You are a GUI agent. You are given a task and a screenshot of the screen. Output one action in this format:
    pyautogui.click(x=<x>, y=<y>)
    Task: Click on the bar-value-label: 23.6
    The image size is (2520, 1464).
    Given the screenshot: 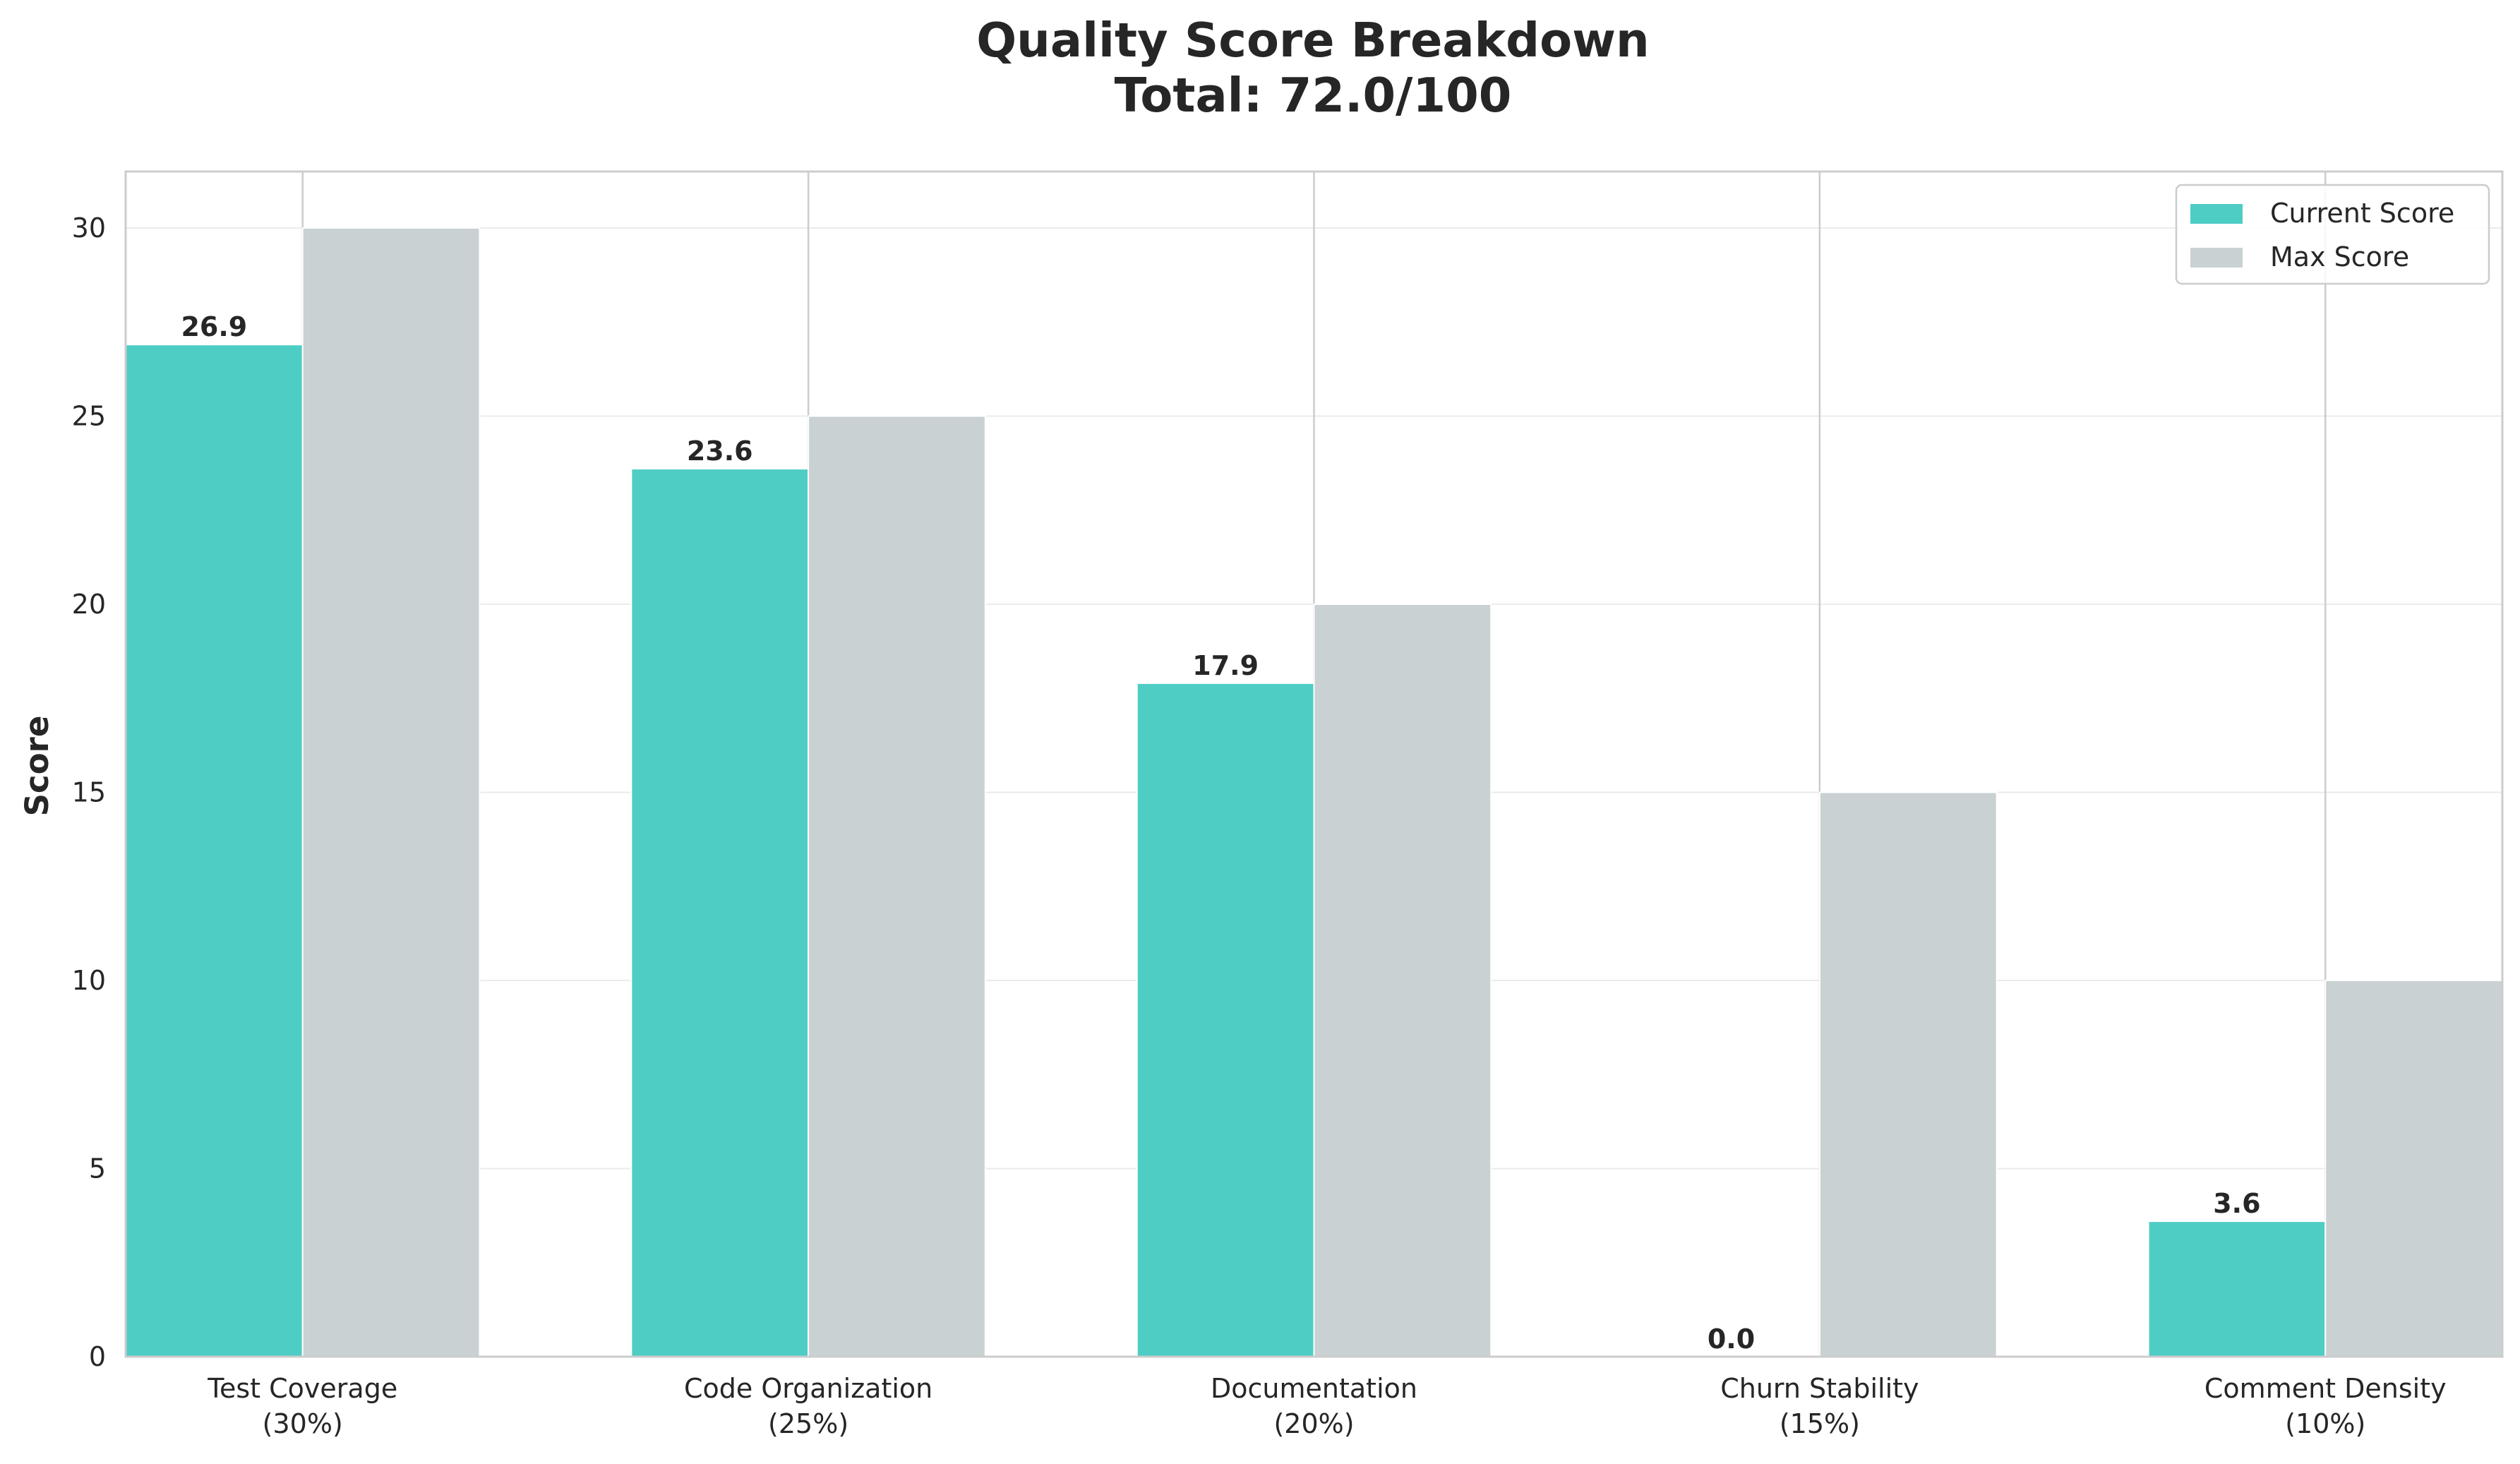 What is the action you would take?
    pyautogui.click(x=720, y=452)
    